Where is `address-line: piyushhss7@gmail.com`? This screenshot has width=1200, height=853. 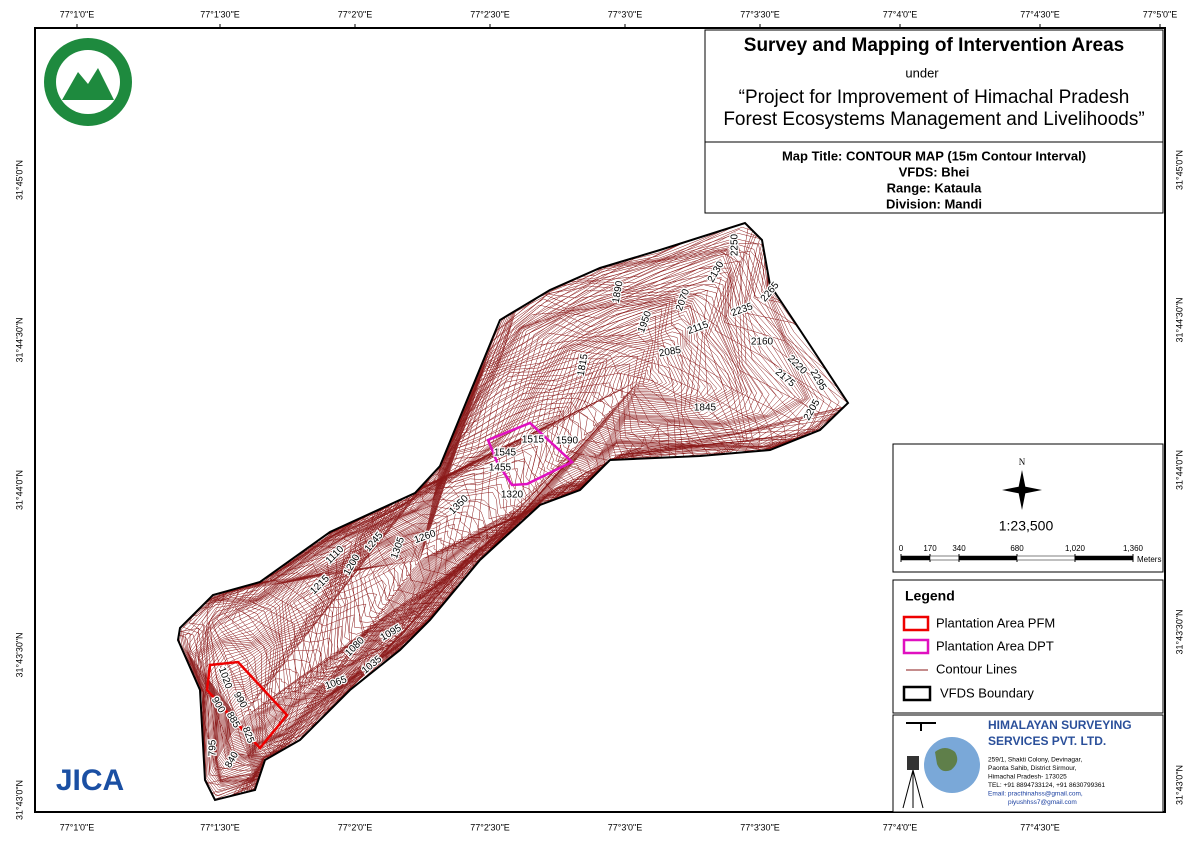
address-line: piyushhss7@gmail.com is located at coordinates (1042, 802).